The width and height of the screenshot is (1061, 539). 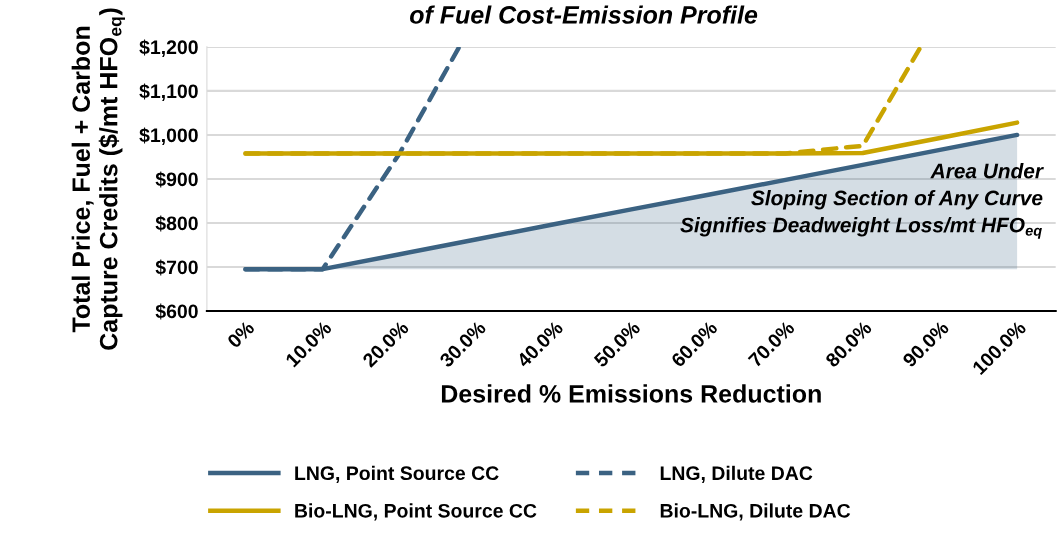 I want to click on legend-label: Bio-LNG, Dilute DAC, so click(x=755, y=512).